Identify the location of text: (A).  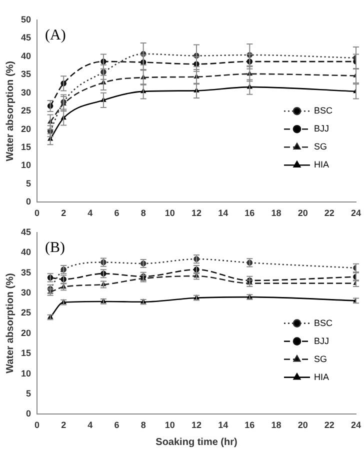
(55, 35).